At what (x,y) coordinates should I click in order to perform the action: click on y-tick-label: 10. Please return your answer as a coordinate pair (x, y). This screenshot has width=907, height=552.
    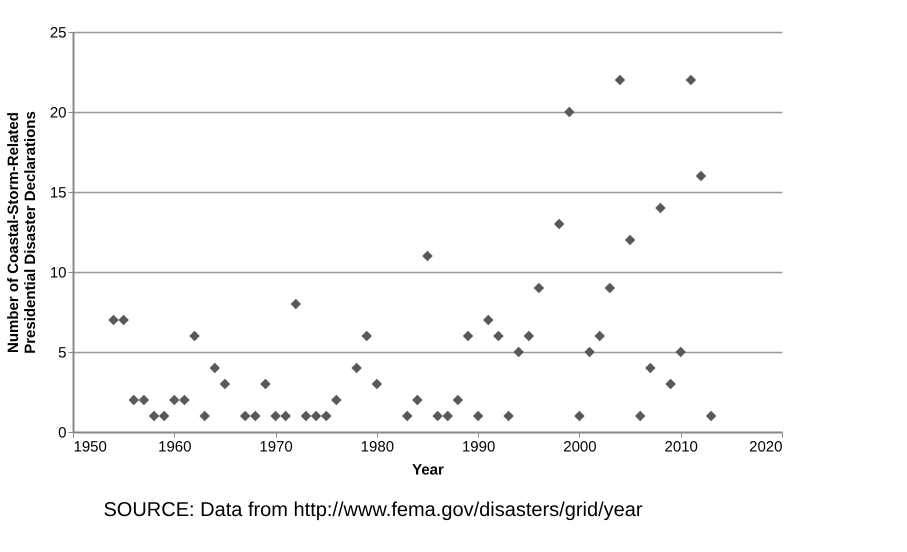
    Looking at the image, I should click on (58, 273).